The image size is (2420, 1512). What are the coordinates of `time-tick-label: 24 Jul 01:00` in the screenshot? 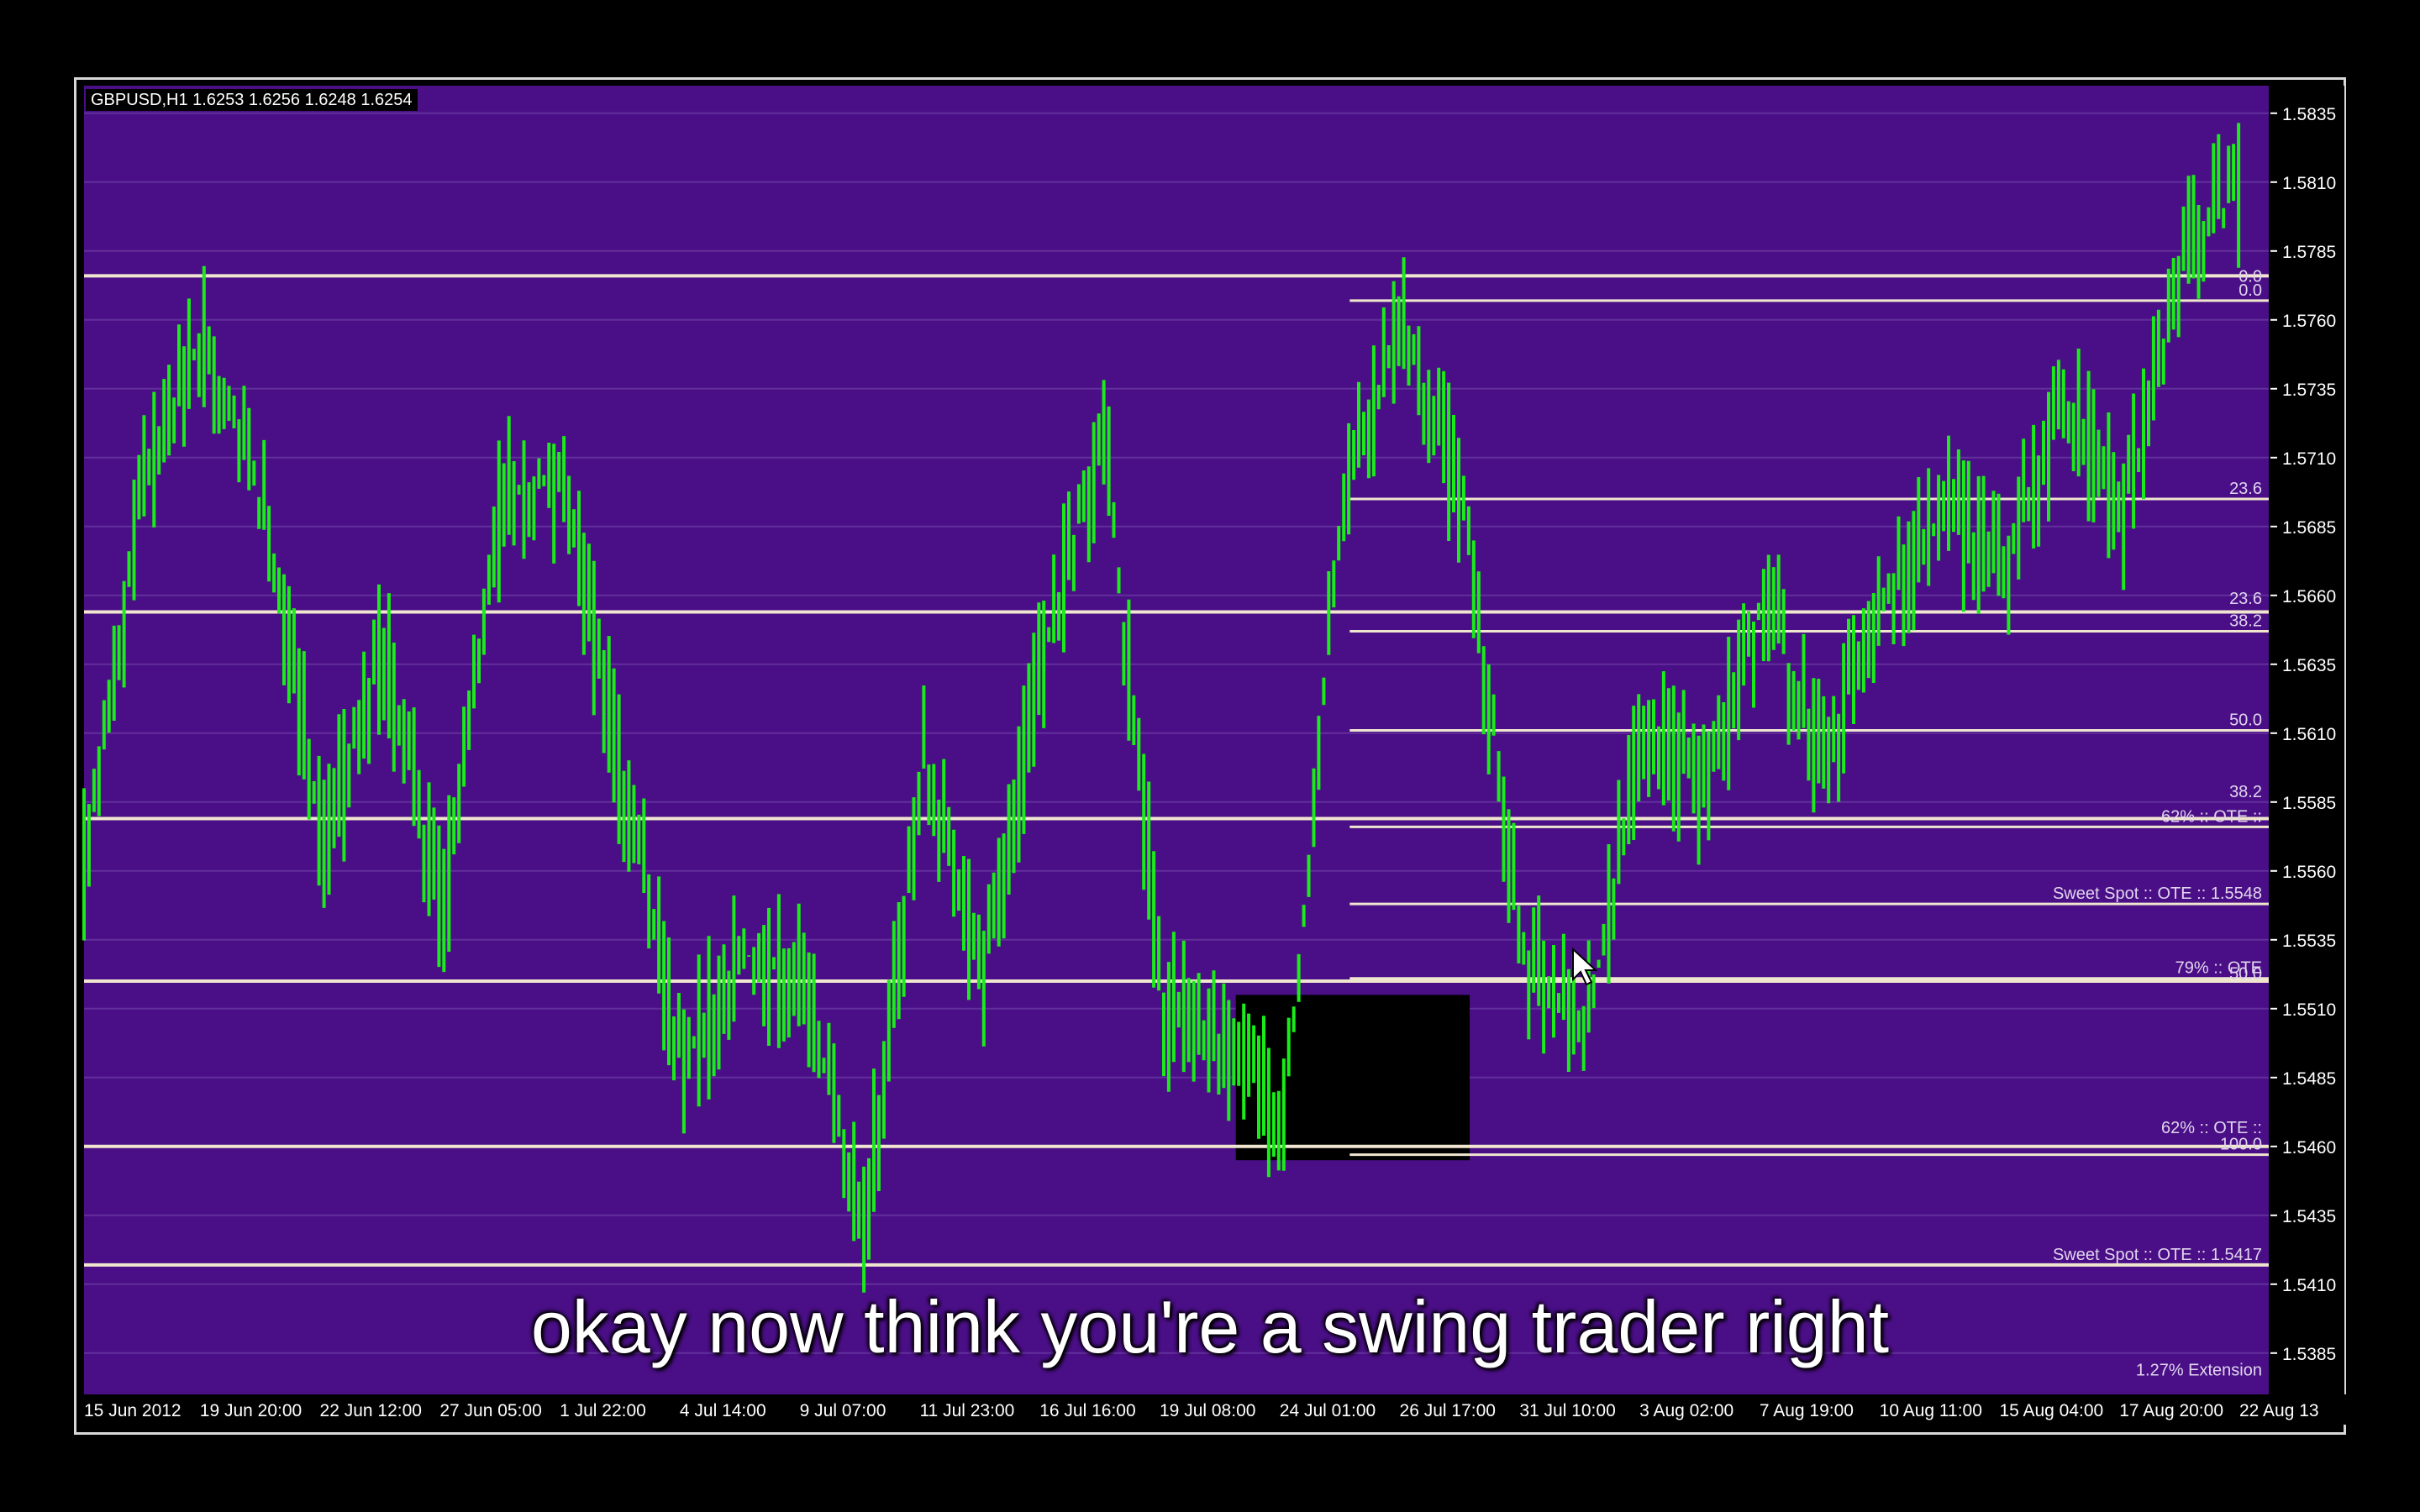 It's located at (1328, 1410).